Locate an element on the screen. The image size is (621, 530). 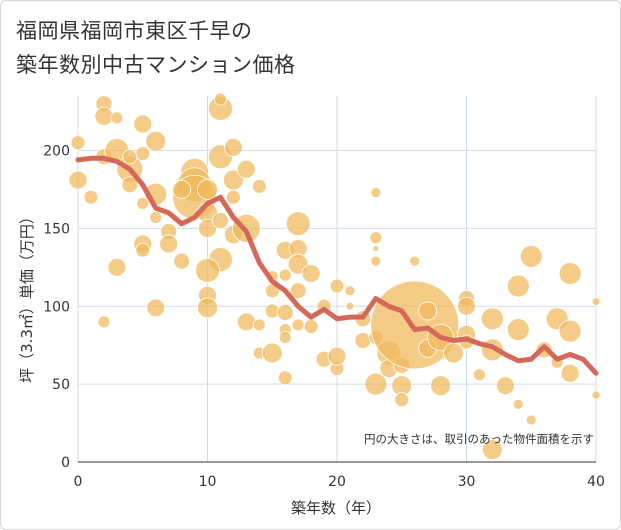
y-axis-title: 坪（3.3㎡）単価（万円） is located at coordinates (27, 296).